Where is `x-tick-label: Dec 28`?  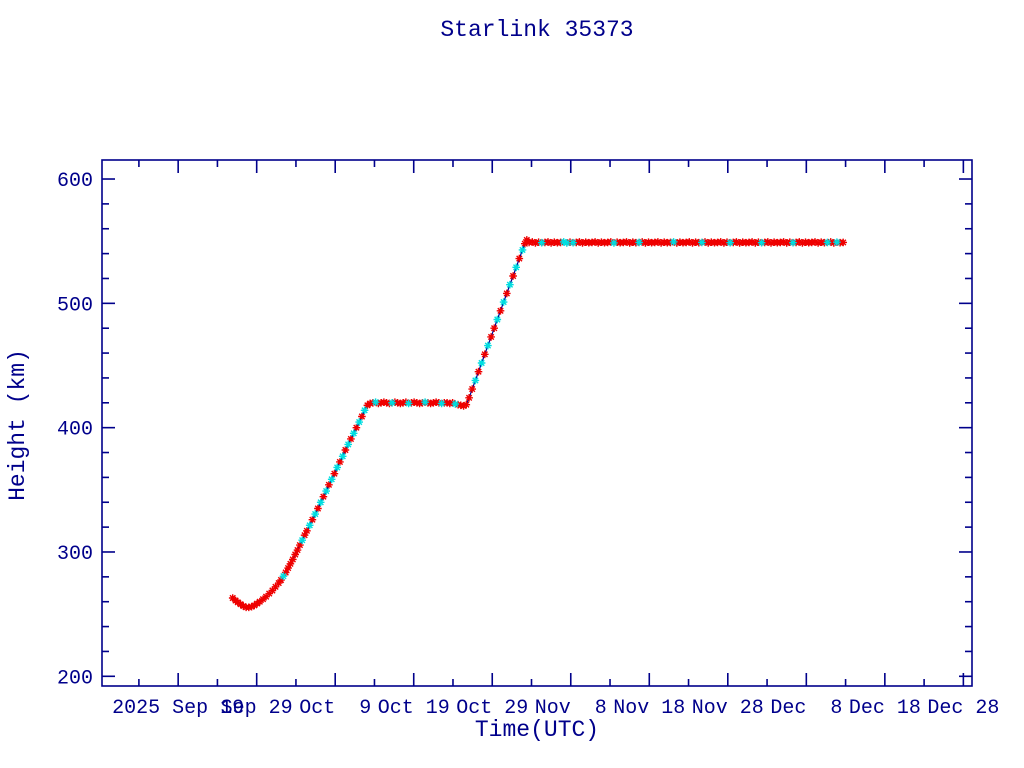 x-tick-label: Dec 28 is located at coordinates (963, 708).